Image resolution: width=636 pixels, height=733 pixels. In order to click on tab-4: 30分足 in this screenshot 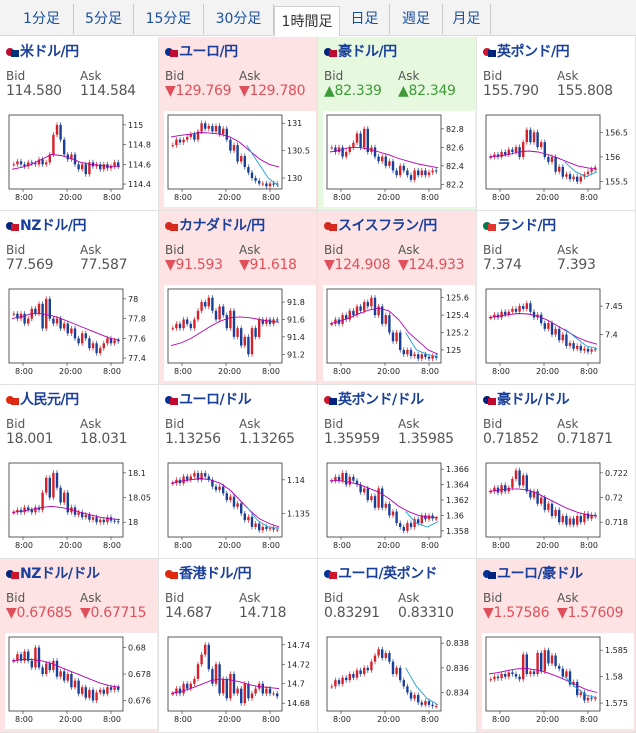, I will do `click(239, 19)`.